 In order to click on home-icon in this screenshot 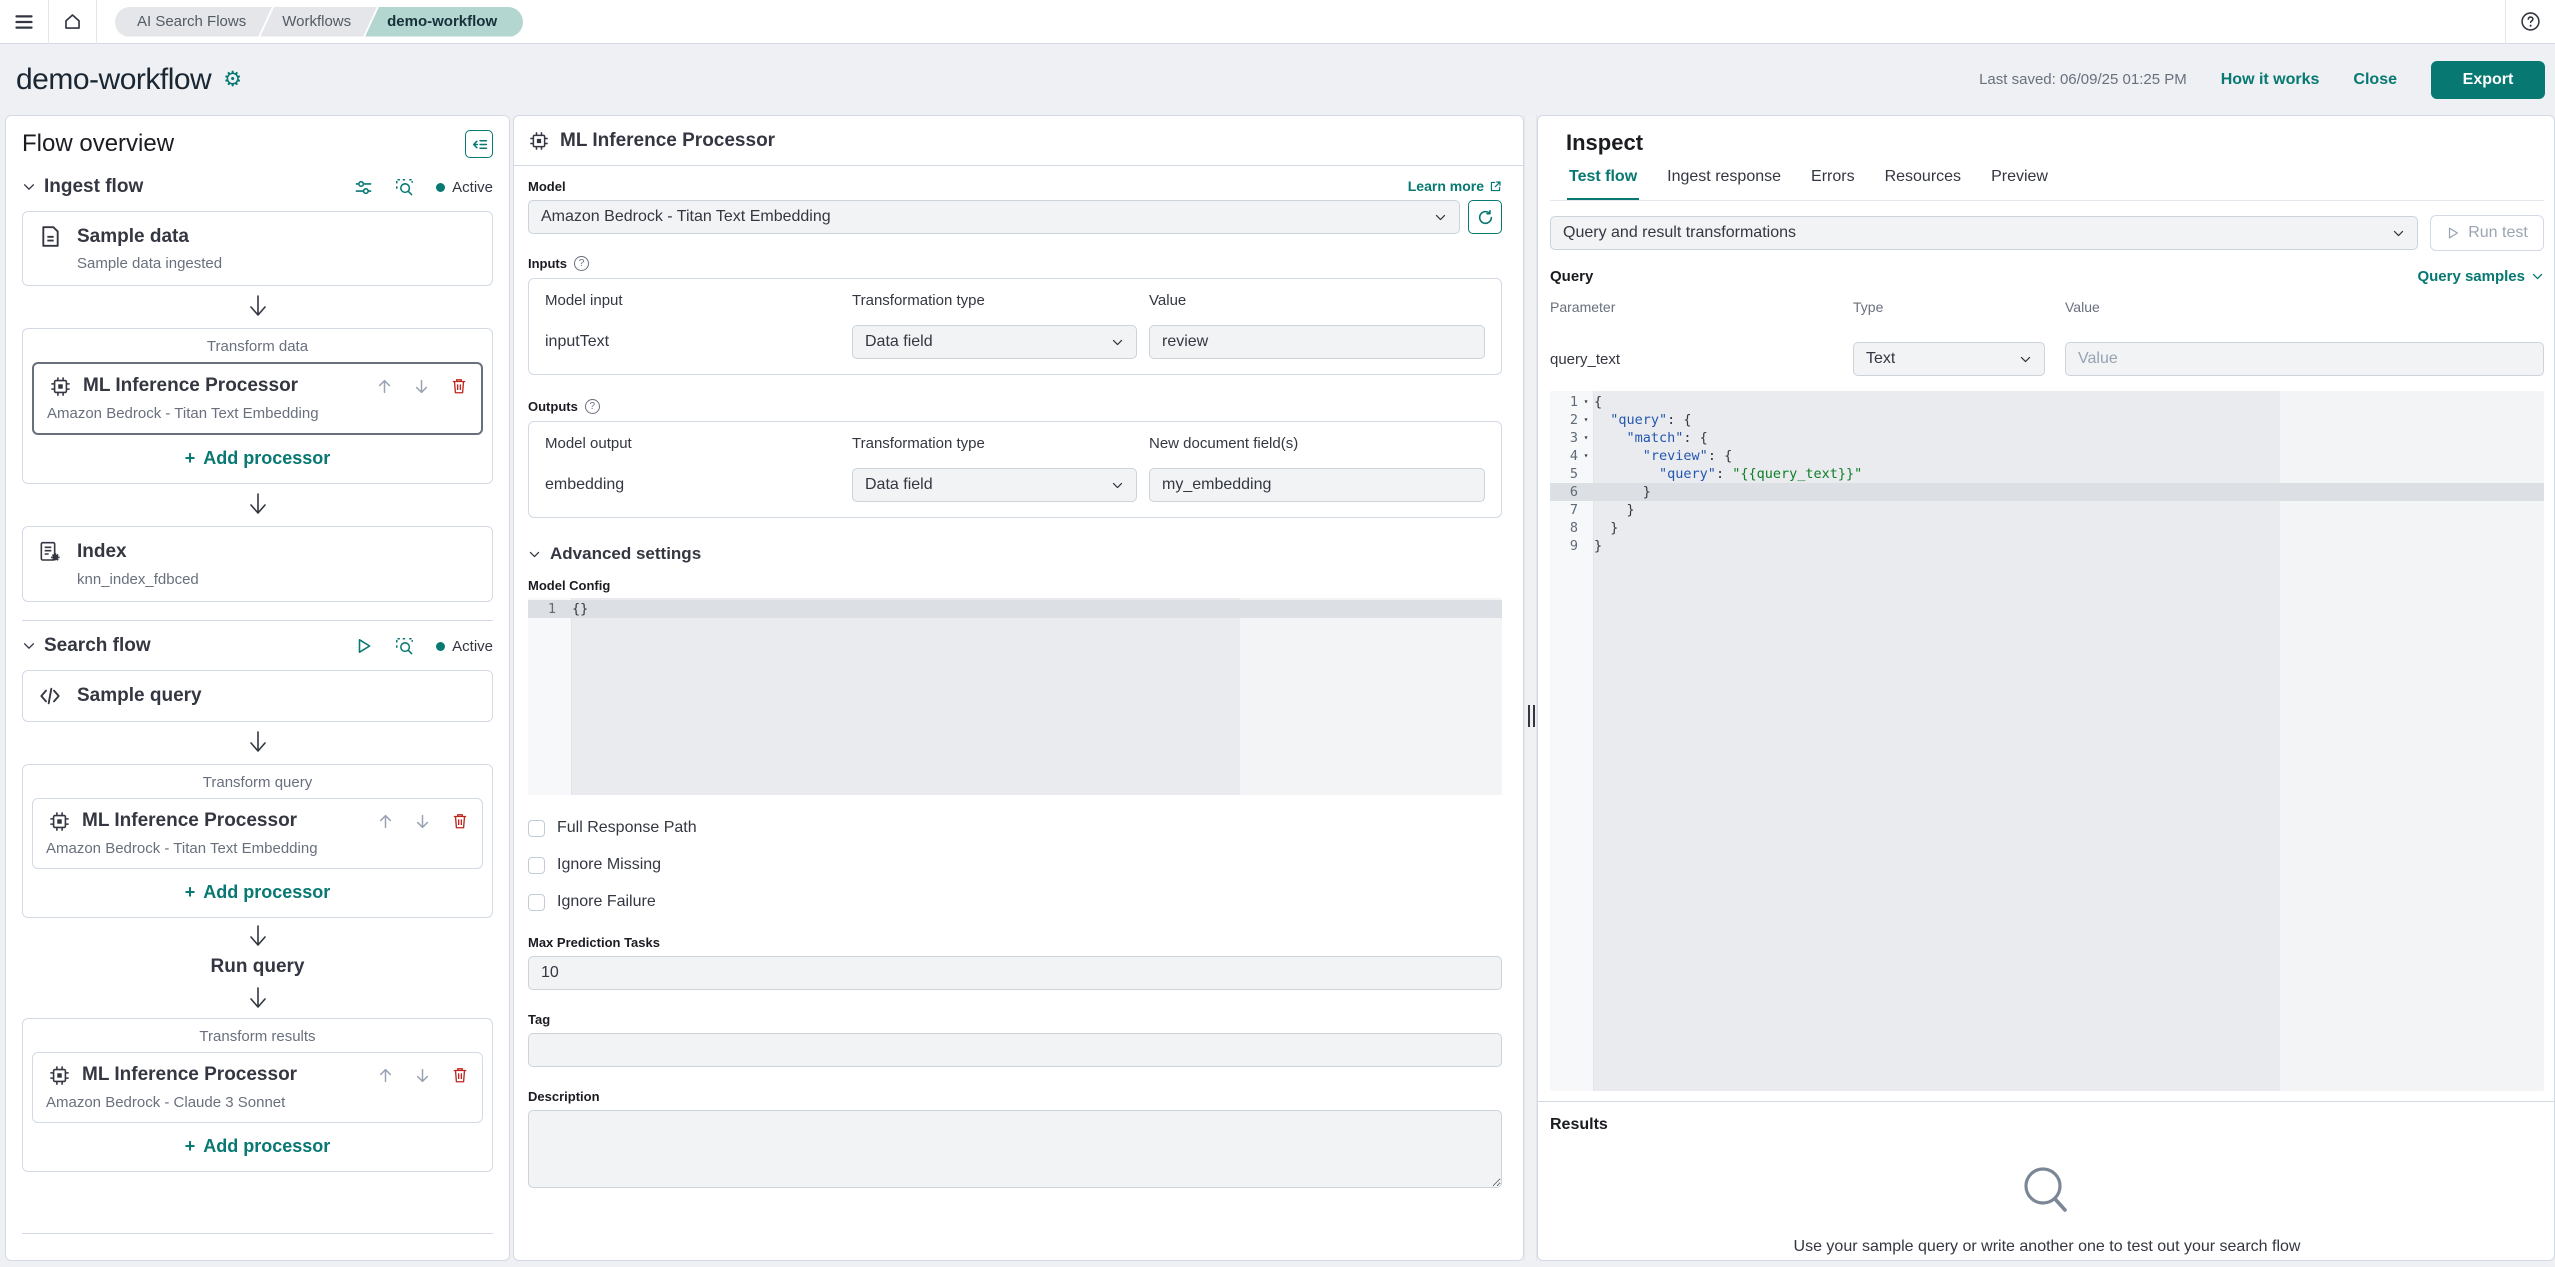, I will do `click(72, 21)`.